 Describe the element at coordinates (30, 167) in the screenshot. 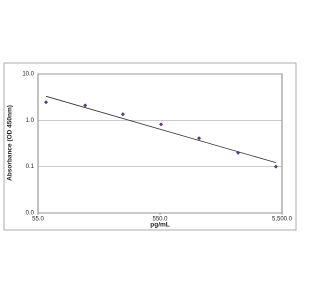

I see `y-tick-label: 0.1` at that location.